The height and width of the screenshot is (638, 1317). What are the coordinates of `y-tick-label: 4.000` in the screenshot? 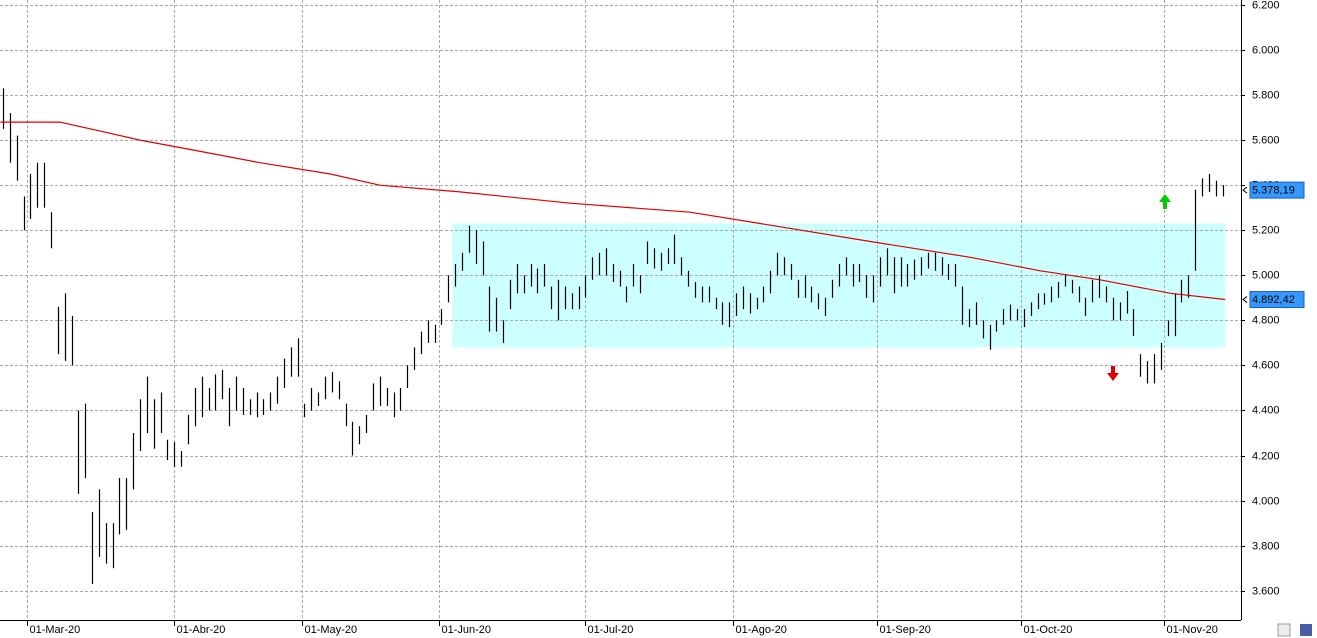 It's located at (1266, 501).